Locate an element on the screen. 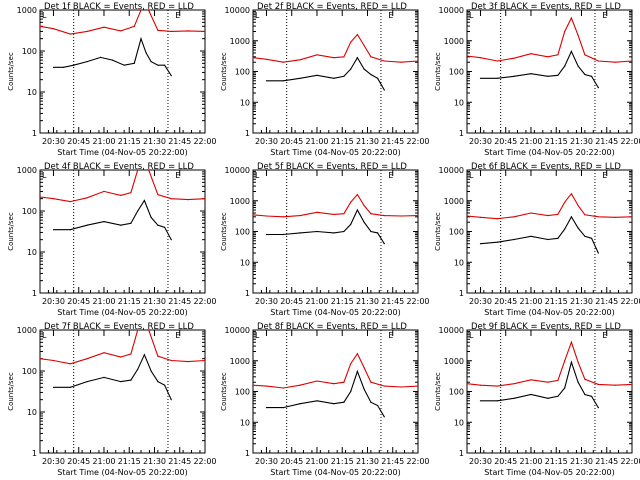 Image resolution: width=640 pixels, height=480 pixels. panel-title: Det 6f BLACK = Events, RED = LLD is located at coordinates (546, 167).